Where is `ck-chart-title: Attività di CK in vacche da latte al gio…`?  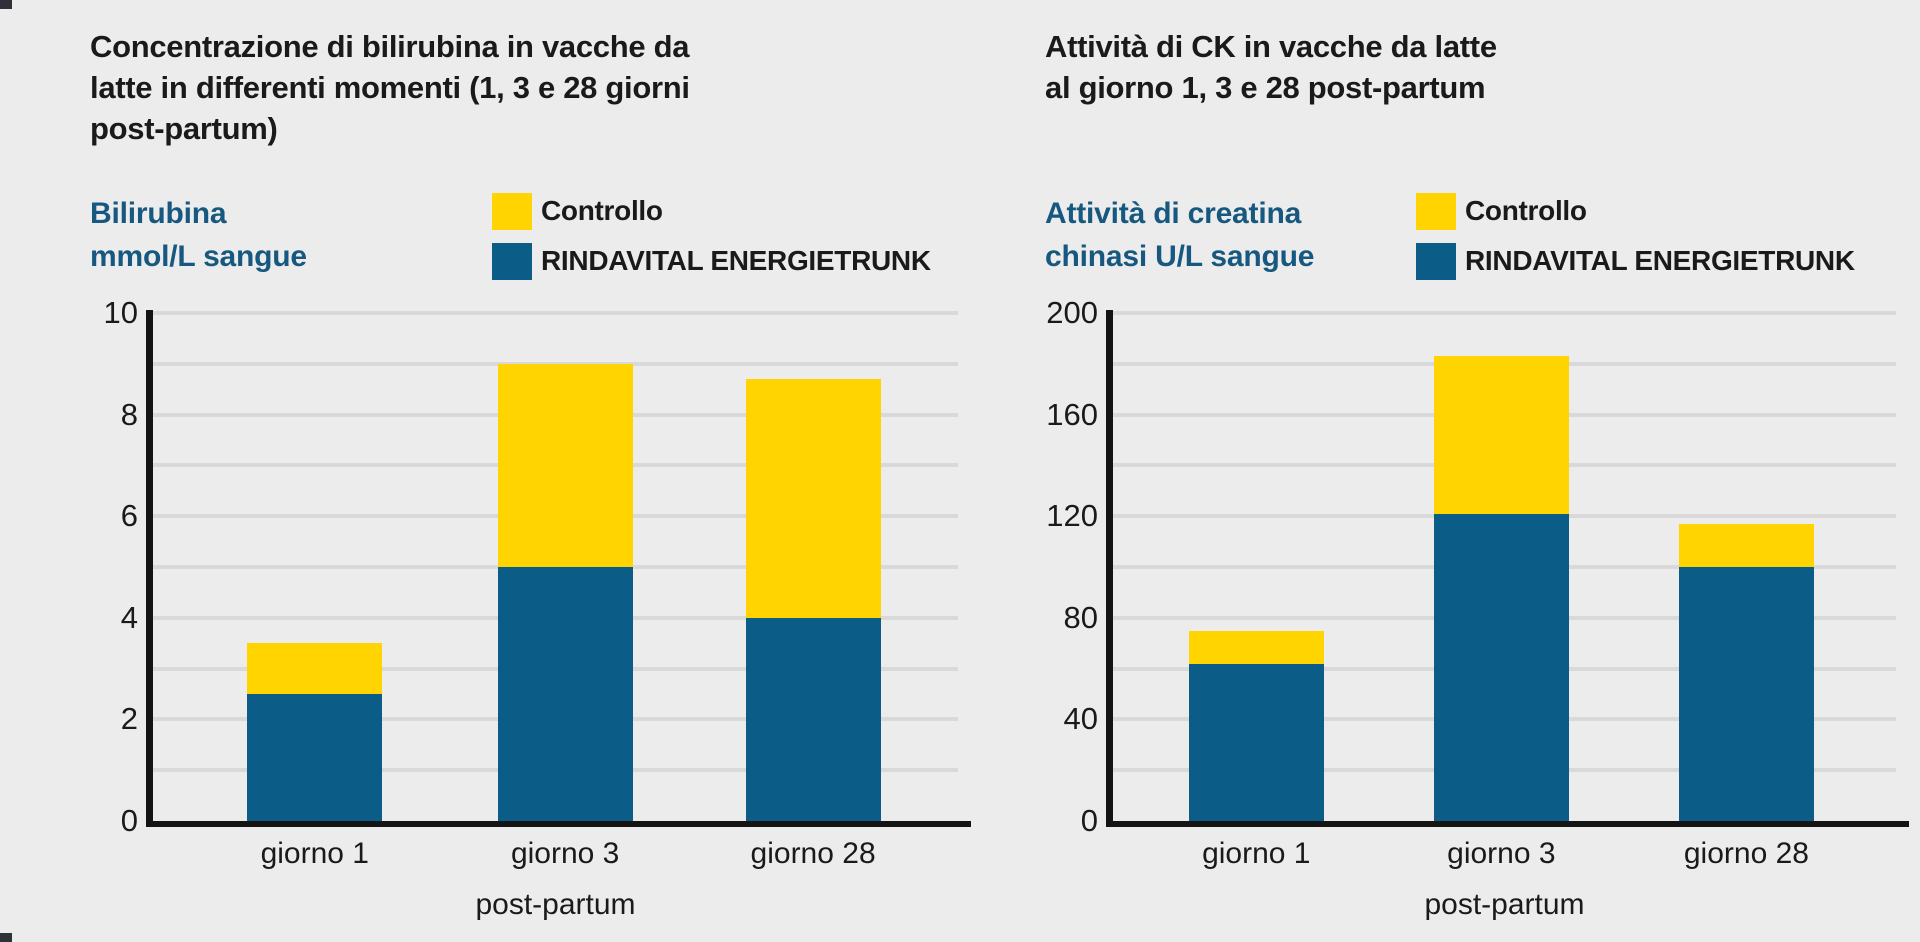 ck-chart-title: Attività di CK in vacche da latte al gio… is located at coordinates (1271, 67).